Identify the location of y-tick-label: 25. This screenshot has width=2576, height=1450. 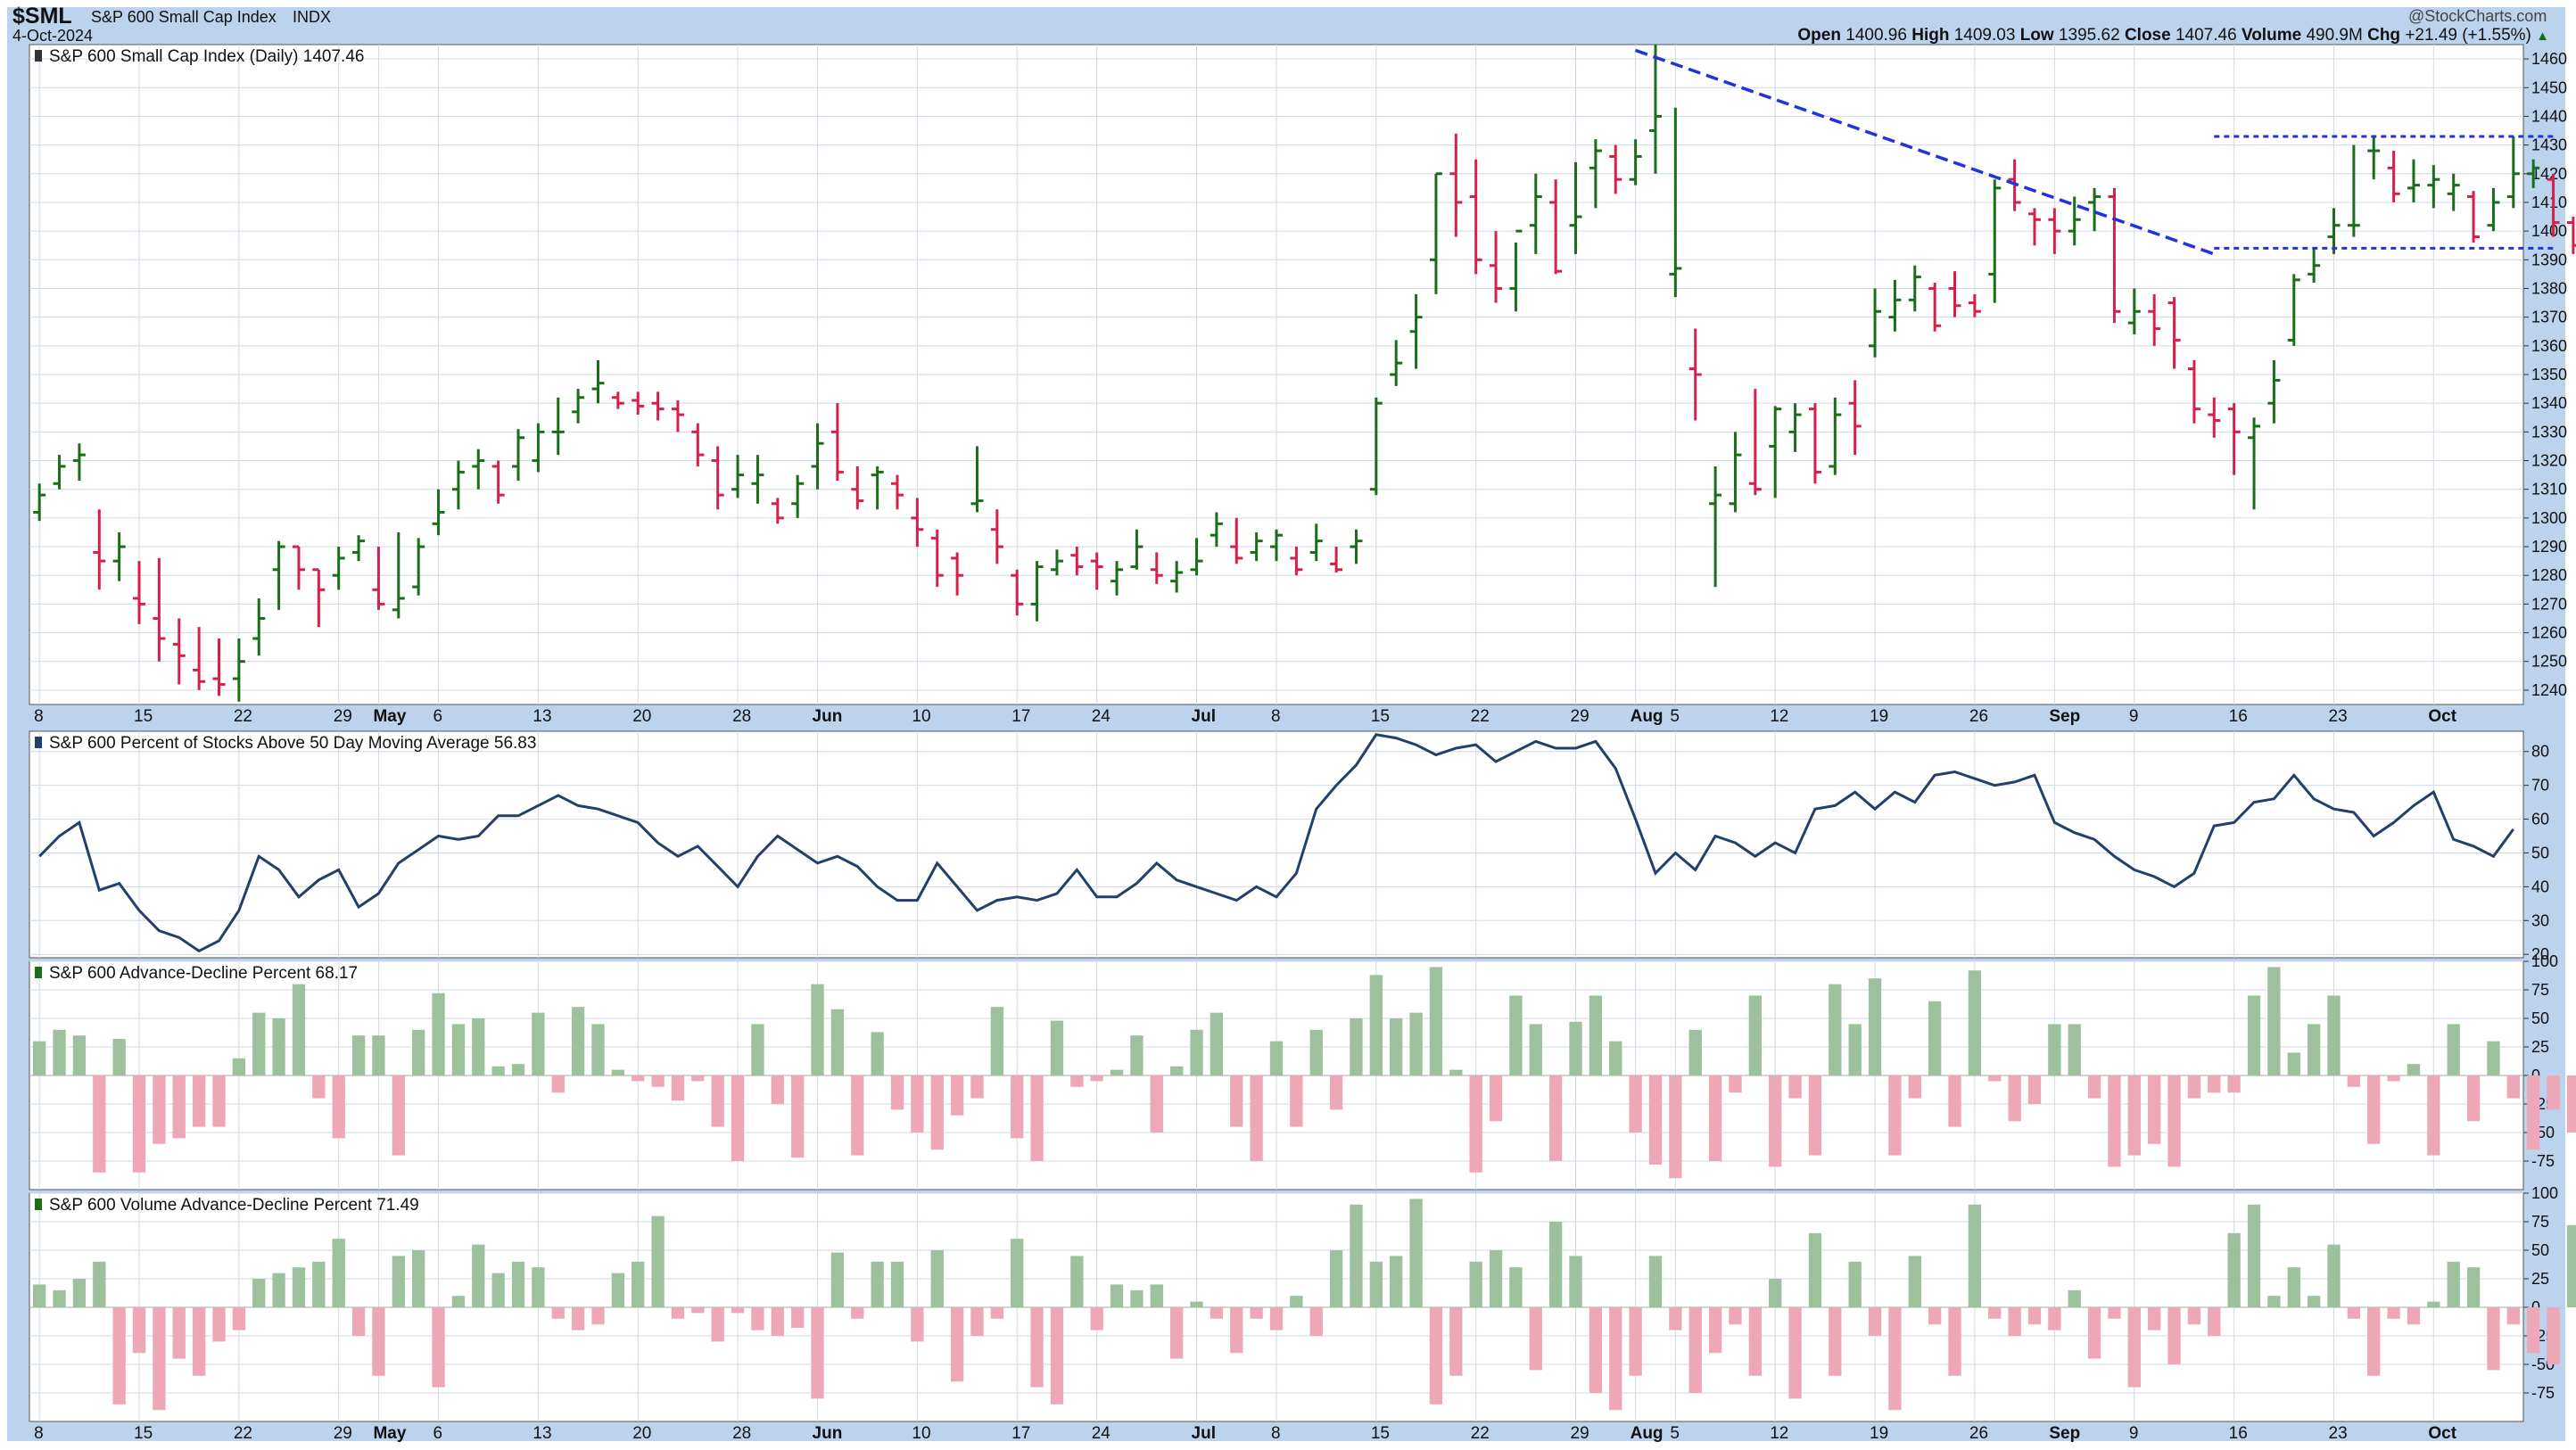
(2540, 1047).